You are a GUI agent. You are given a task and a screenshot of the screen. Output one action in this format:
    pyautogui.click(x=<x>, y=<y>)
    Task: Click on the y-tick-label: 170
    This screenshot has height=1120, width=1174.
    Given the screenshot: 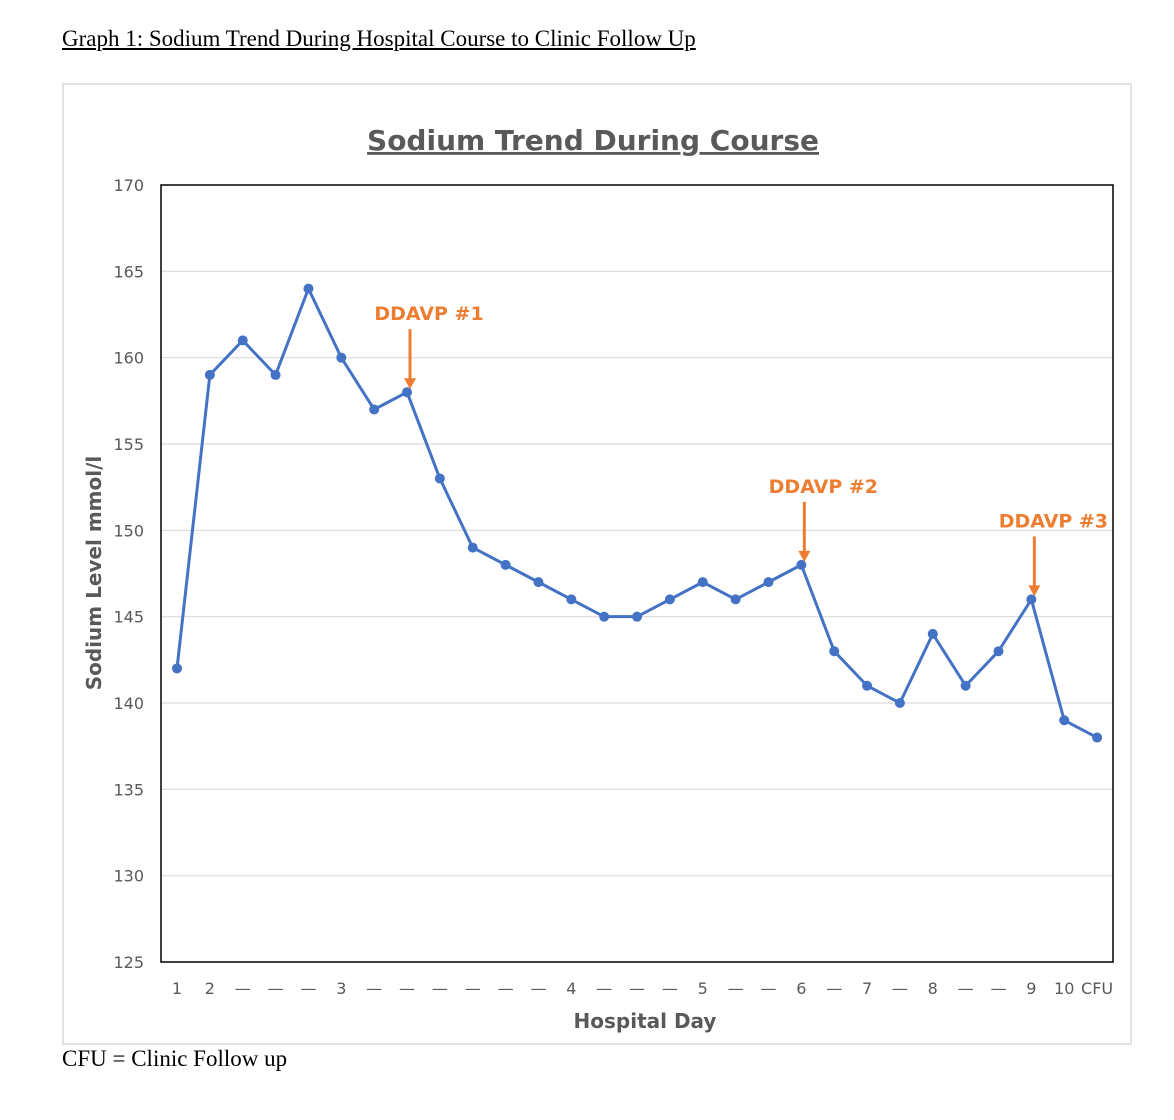 What is the action you would take?
    pyautogui.click(x=128, y=185)
    